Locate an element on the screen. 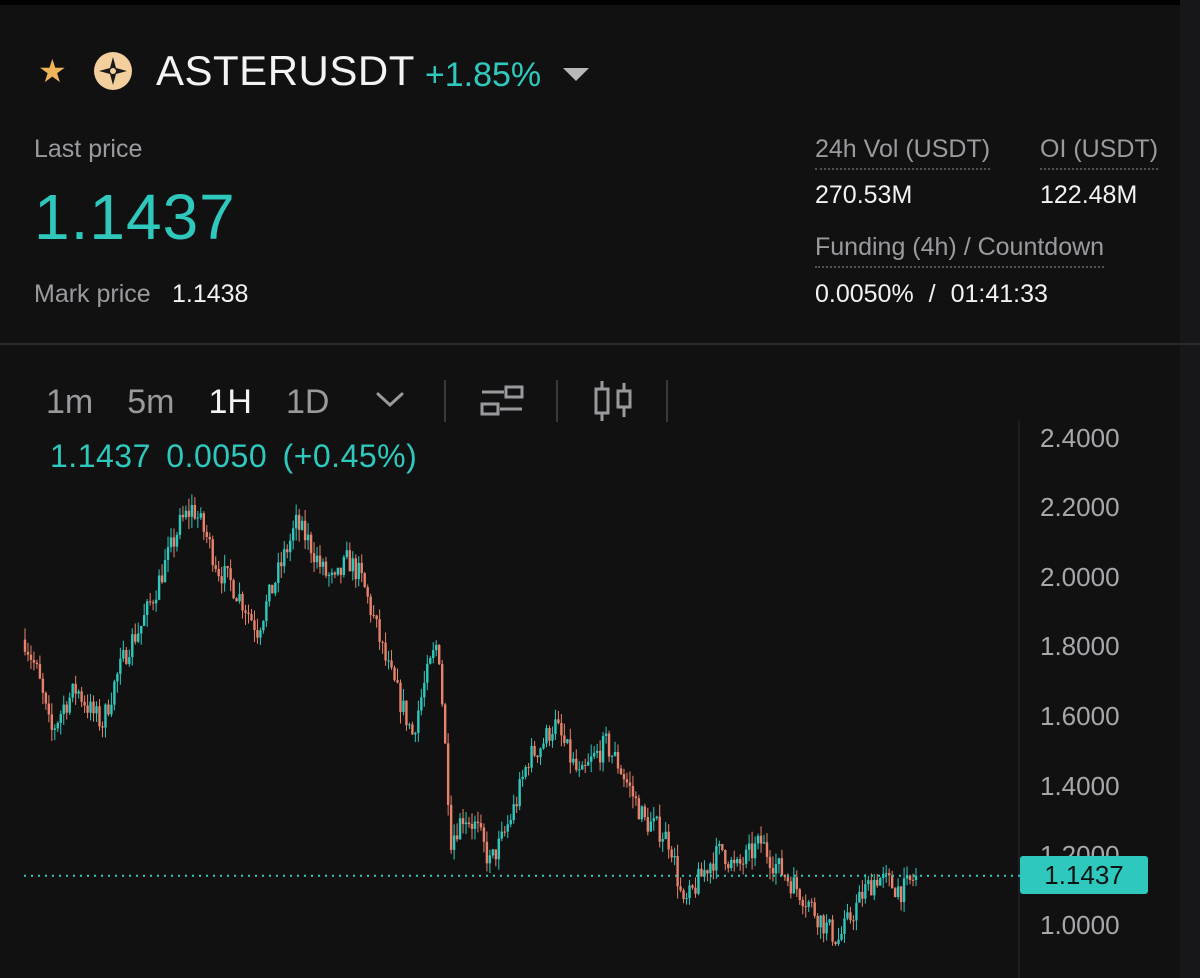 The width and height of the screenshot is (1200, 978). tab-1d: 1D is located at coordinates (307, 401).